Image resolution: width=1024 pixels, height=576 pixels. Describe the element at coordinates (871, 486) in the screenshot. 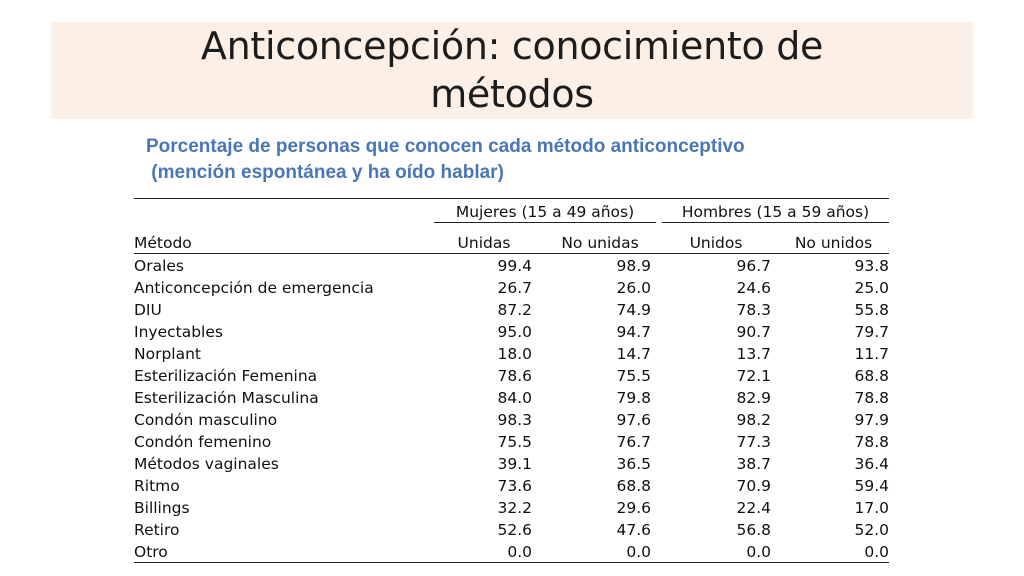

I see `cell-men-not-united: 59.4` at that location.